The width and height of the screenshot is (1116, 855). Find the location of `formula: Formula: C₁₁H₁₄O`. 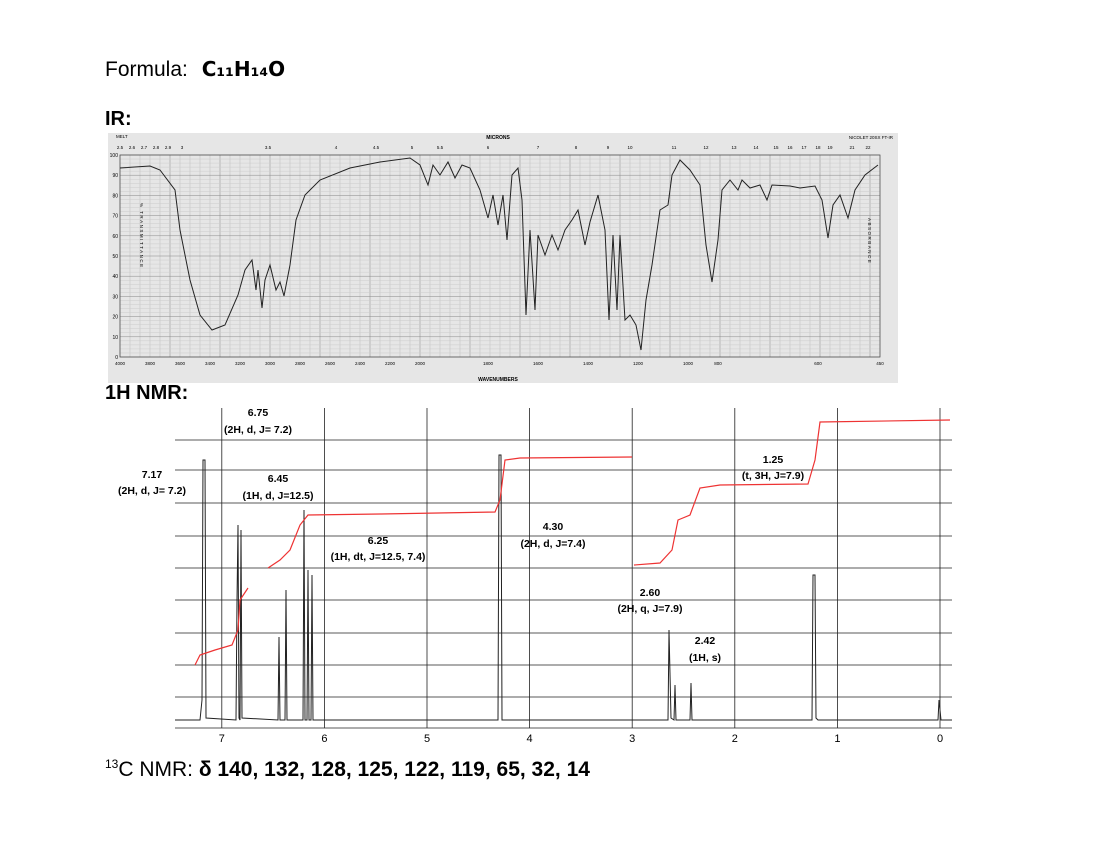

formula: Formula: C₁₁H₁₄O is located at coordinates (195, 69).